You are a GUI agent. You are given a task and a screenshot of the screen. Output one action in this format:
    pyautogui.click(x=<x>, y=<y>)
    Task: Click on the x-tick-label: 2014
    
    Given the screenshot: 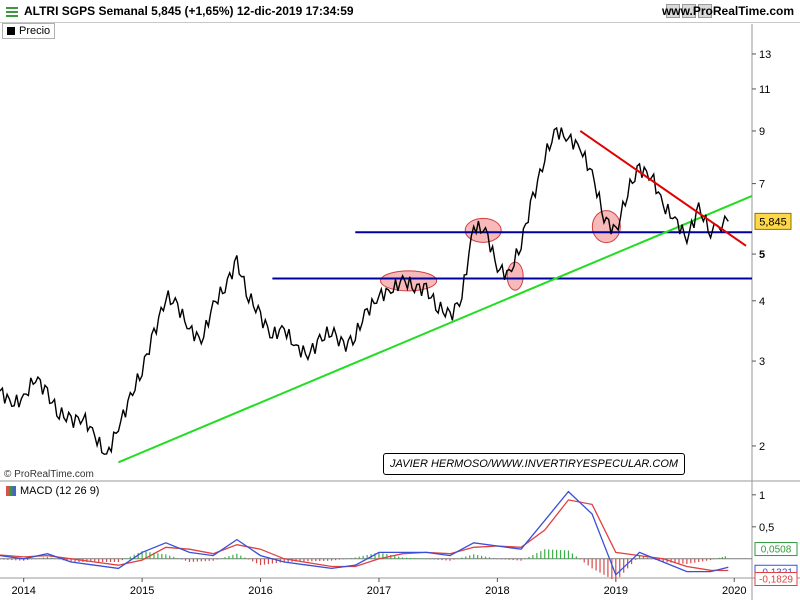 What is the action you would take?
    pyautogui.click(x=23, y=591)
    